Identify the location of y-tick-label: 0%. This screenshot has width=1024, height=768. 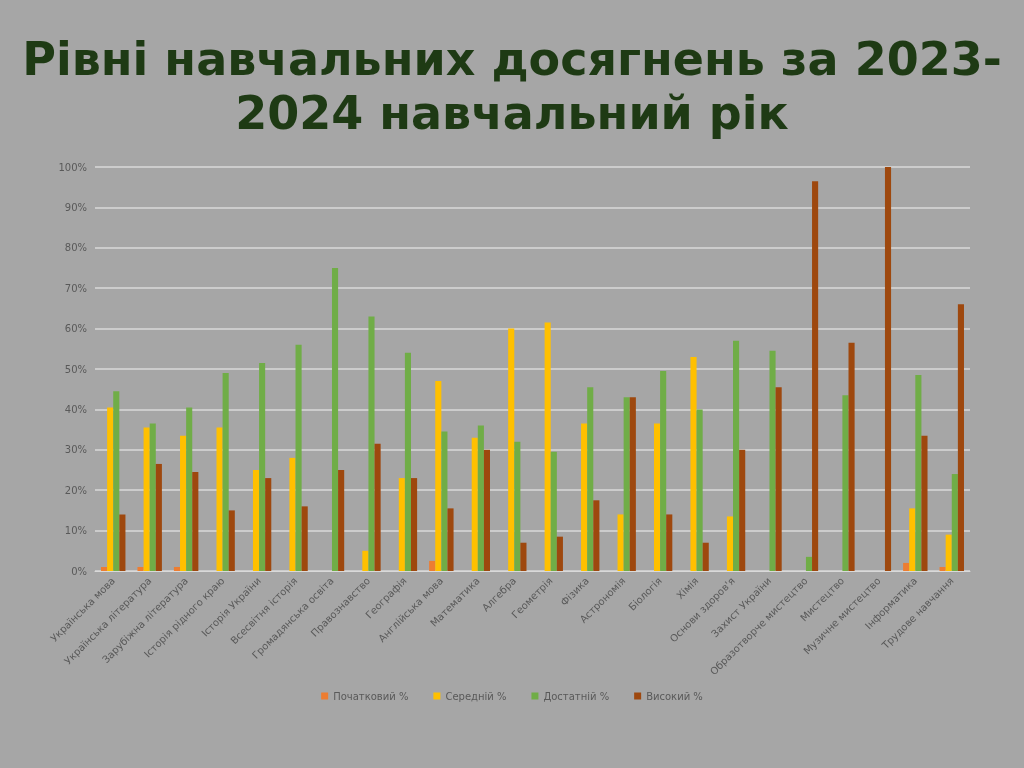
(79, 571).